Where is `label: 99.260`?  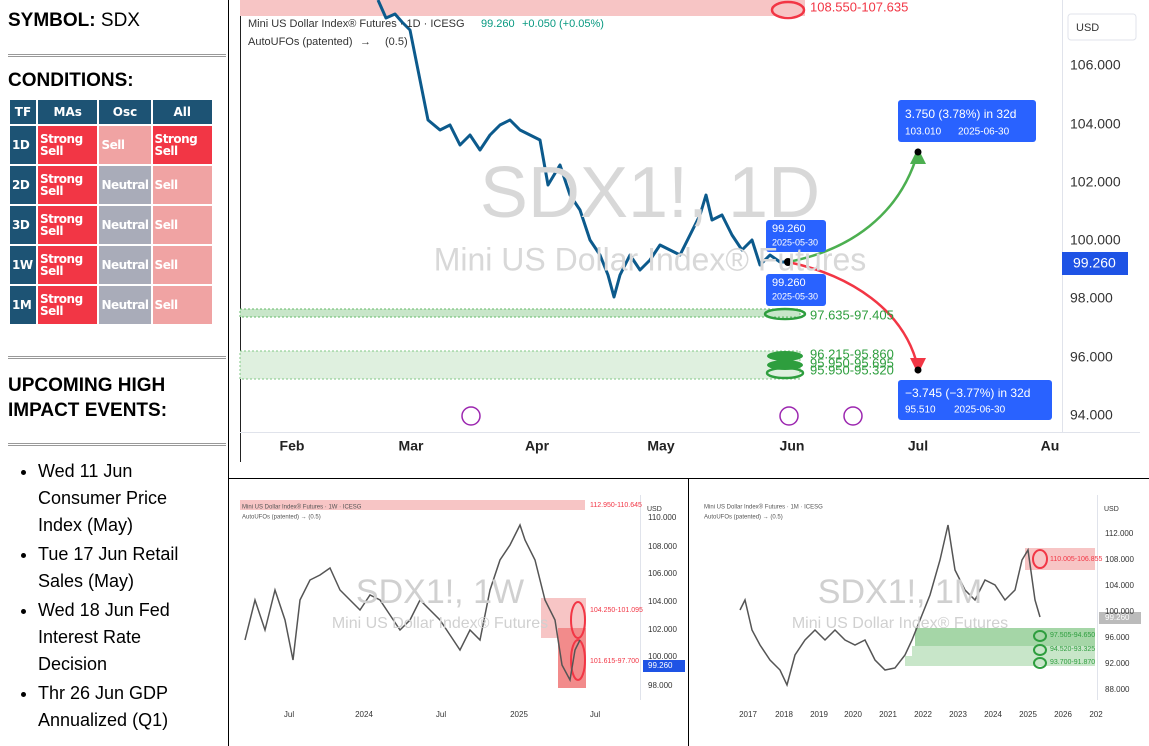
label: 99.260 is located at coordinates (789, 283).